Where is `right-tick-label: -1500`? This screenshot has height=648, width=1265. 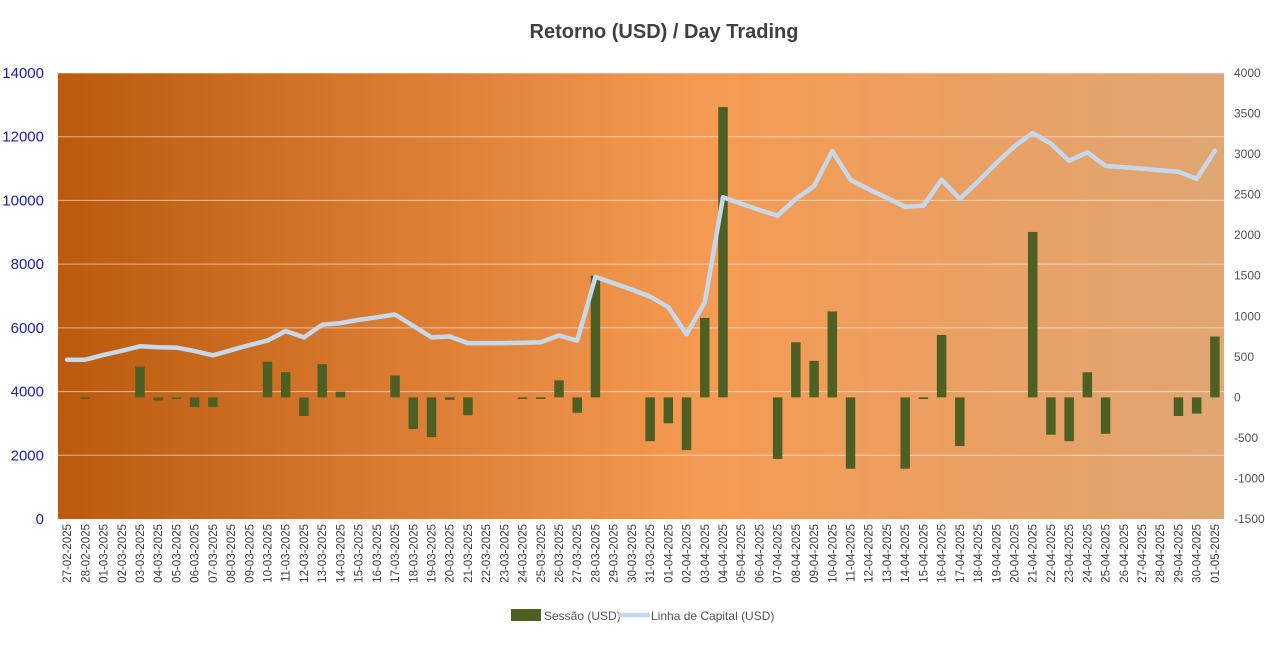 right-tick-label: -1500 is located at coordinates (1249, 519).